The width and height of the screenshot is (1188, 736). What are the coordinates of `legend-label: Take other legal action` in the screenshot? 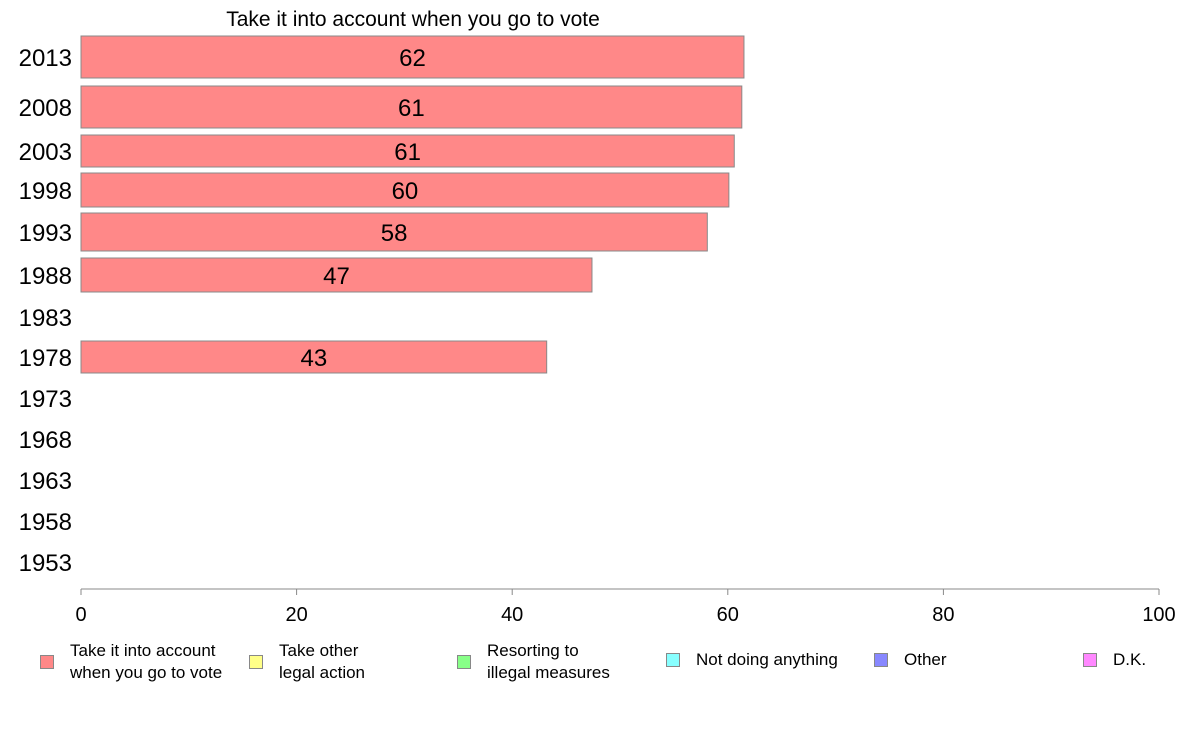 It's located at (322, 661).